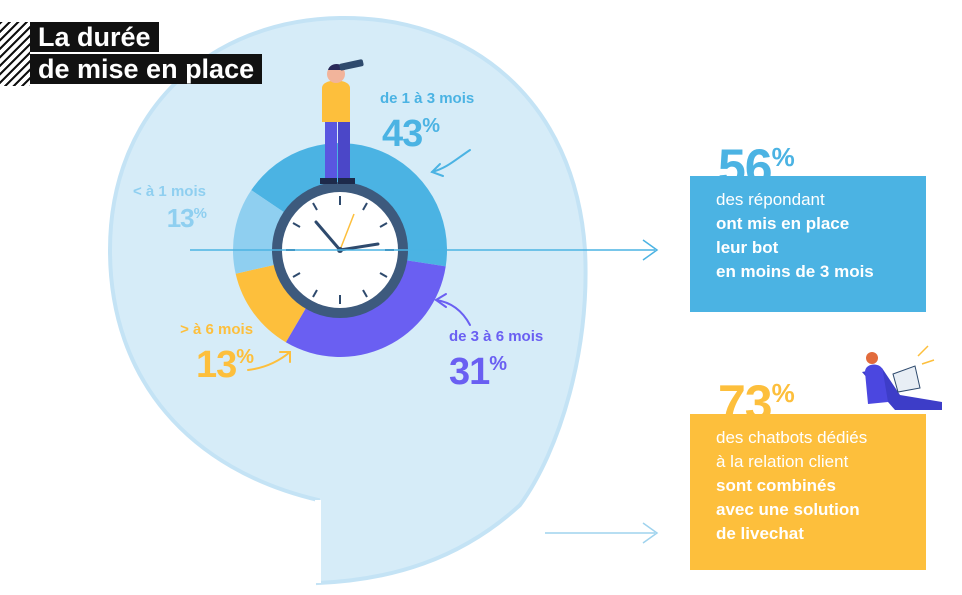 This screenshot has width=962, height=595. I want to click on person-with-laptop-icon, so click(902, 377).